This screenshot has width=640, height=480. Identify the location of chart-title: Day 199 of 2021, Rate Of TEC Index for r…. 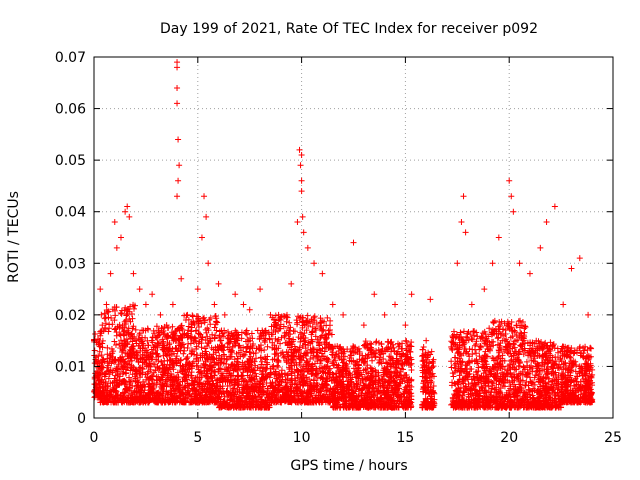
(349, 29).